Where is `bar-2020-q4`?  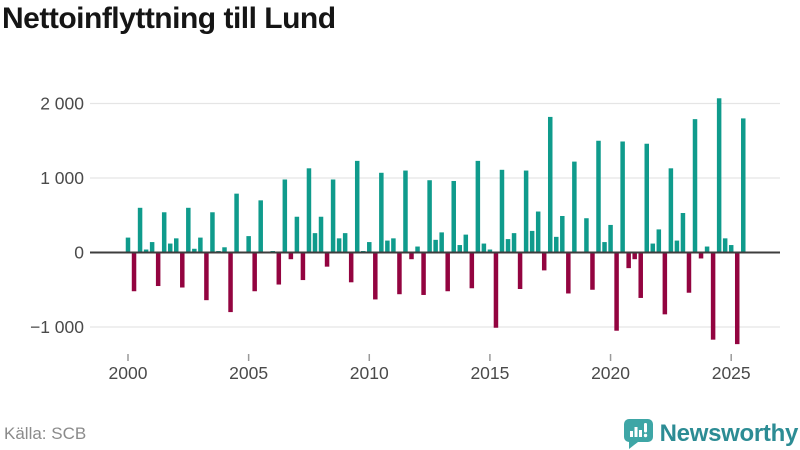
bar-2020-q4 is located at coordinates (628, 260).